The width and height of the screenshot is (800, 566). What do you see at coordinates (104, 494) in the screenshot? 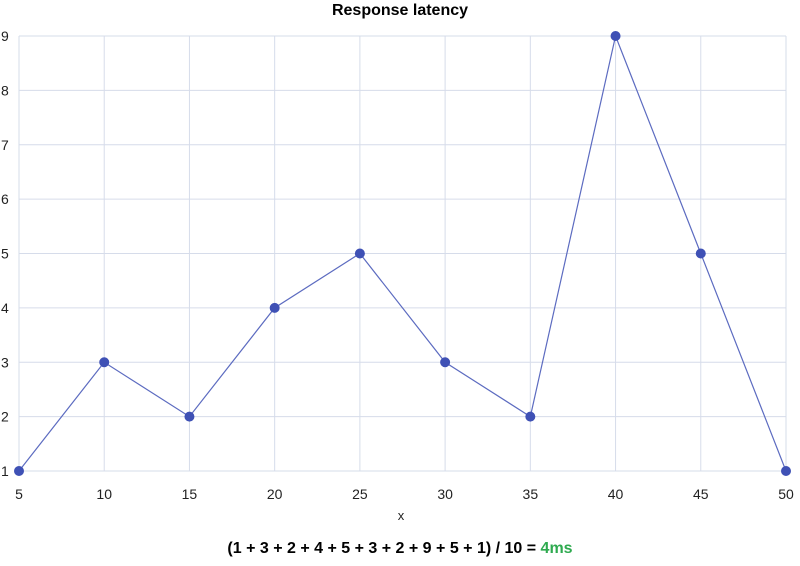
I see `x-tick-label: 10` at bounding box center [104, 494].